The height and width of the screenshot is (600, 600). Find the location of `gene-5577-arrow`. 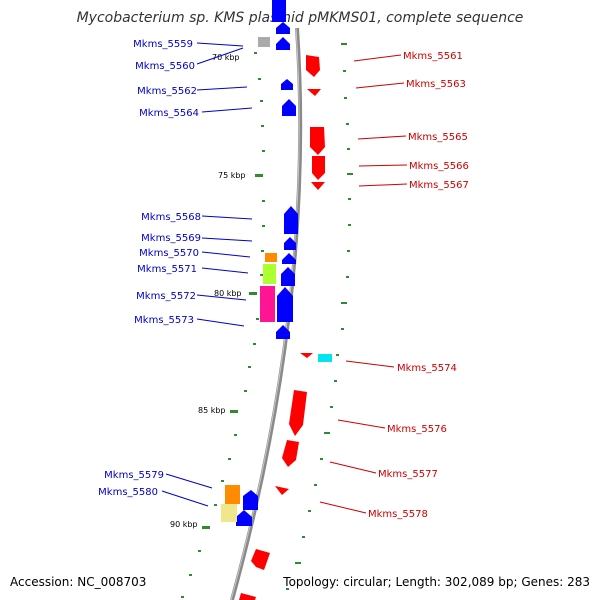

gene-5577-arrow is located at coordinates (290, 453).